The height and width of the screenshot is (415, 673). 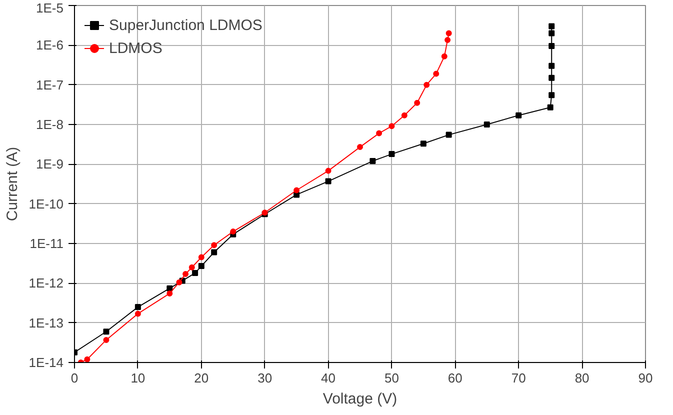 What do you see at coordinates (50, 8) in the screenshot?
I see `y-tick-label: 1E-5` at bounding box center [50, 8].